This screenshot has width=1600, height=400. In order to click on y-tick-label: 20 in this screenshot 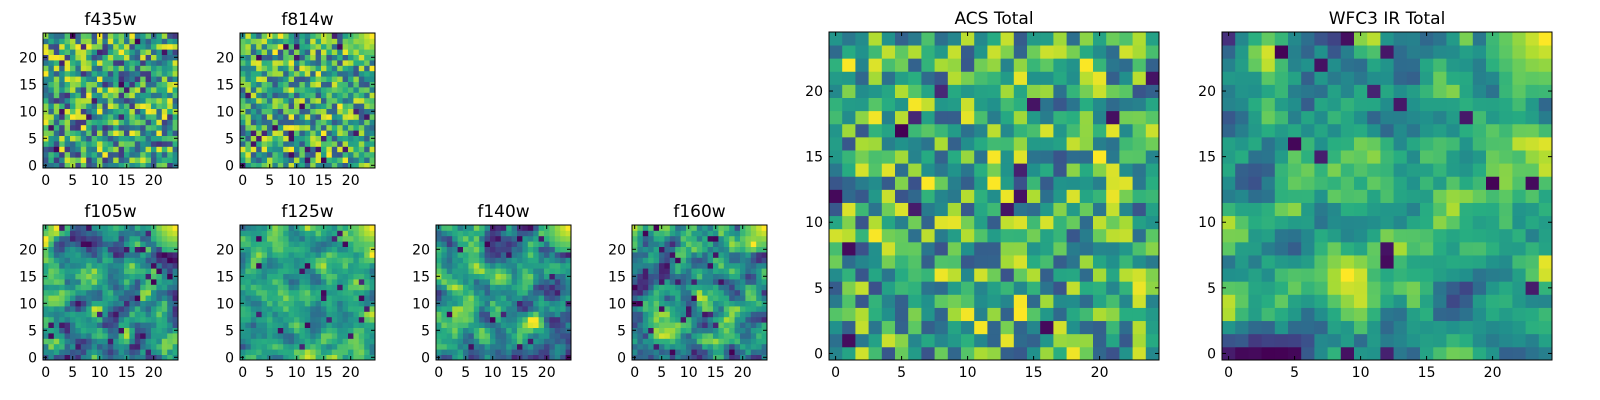, I will do `click(421, 250)`.